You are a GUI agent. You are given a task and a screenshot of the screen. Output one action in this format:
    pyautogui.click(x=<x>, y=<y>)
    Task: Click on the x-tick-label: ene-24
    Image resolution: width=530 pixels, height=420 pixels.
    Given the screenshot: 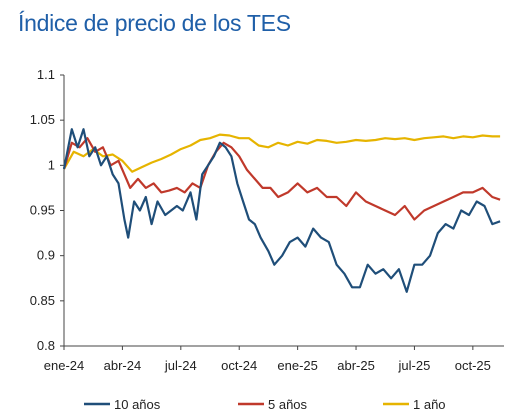 What is the action you would take?
    pyautogui.click(x=64, y=365)
    